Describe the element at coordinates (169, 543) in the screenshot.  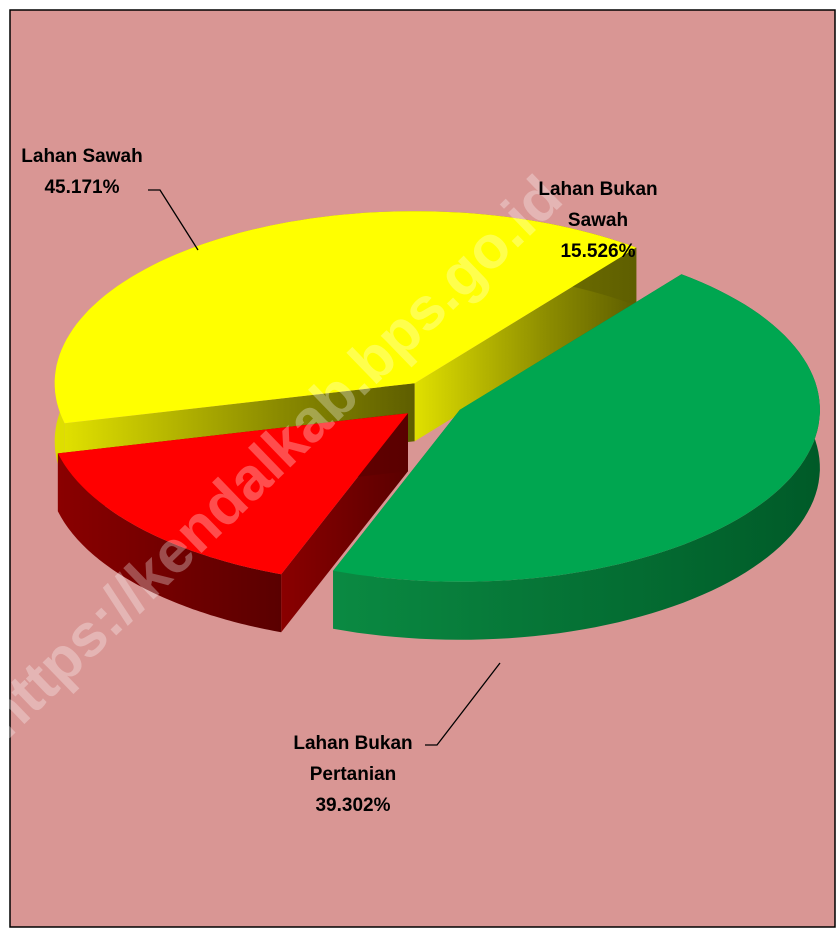
I see `slice-side` at that location.